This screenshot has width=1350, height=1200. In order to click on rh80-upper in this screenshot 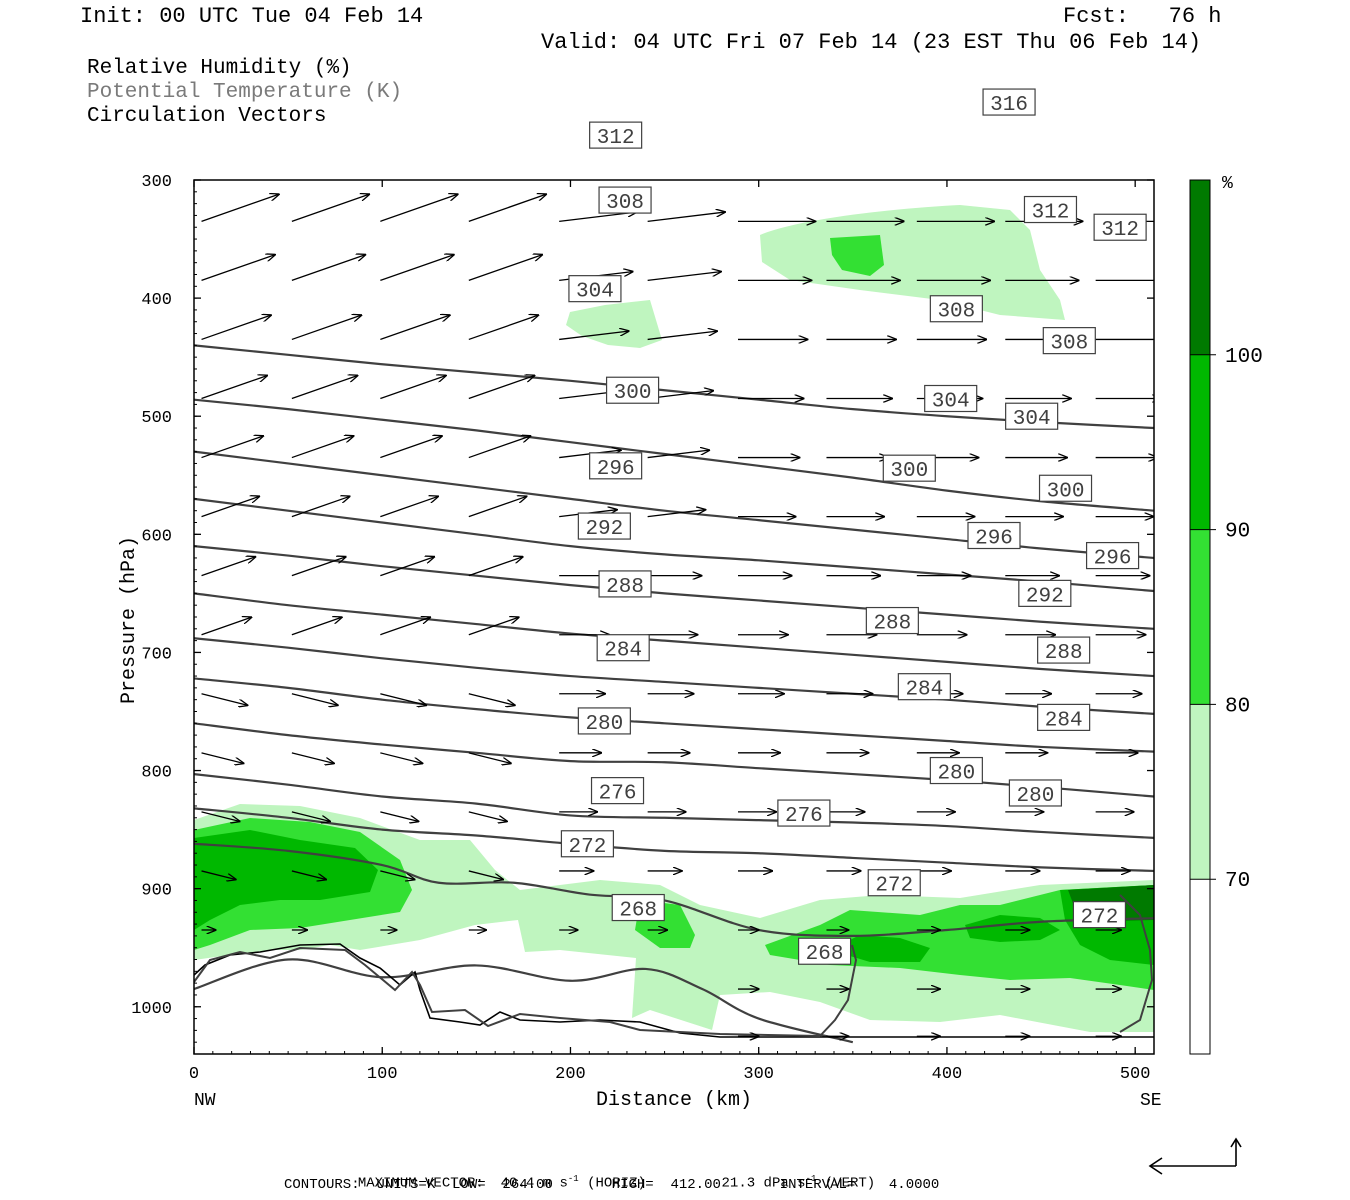, I will do `click(857, 255)`.